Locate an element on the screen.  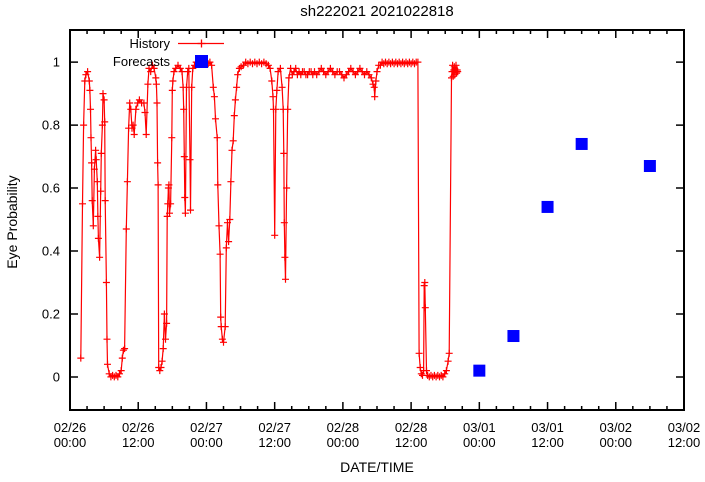
y-tick-label: 0.8 is located at coordinates (51, 125).